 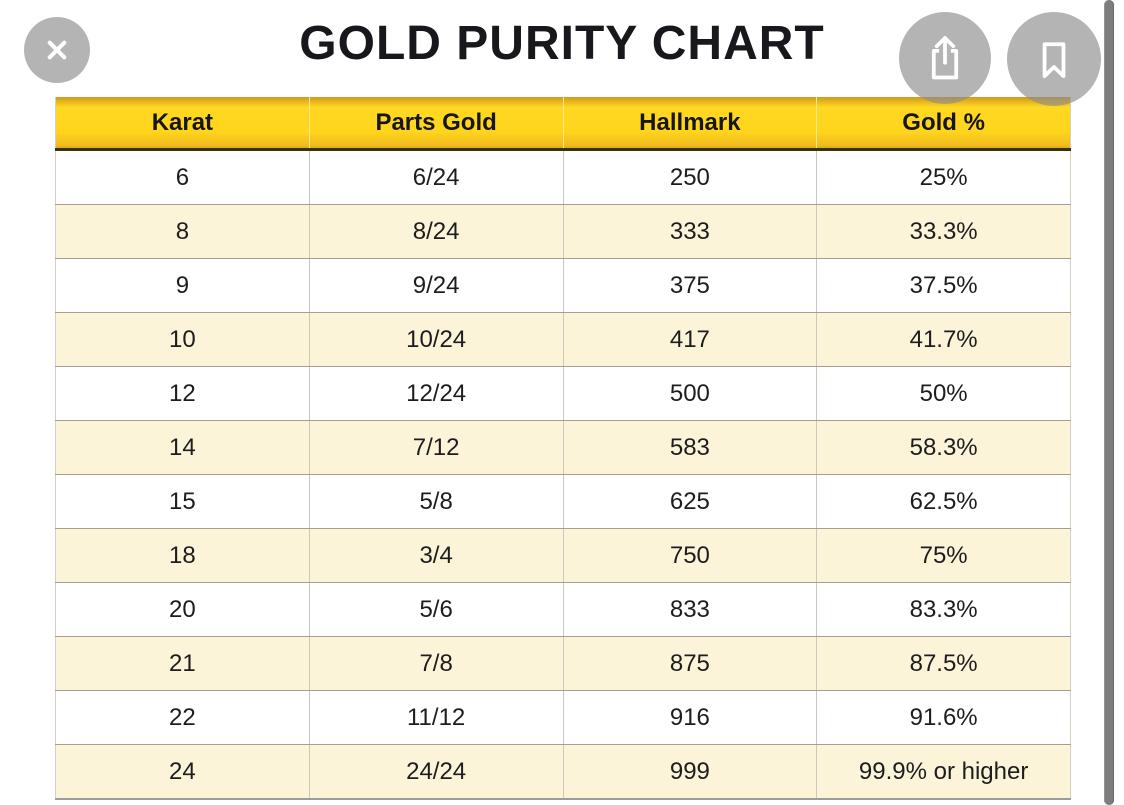 I want to click on table-cell: 6, so click(x=182, y=177).